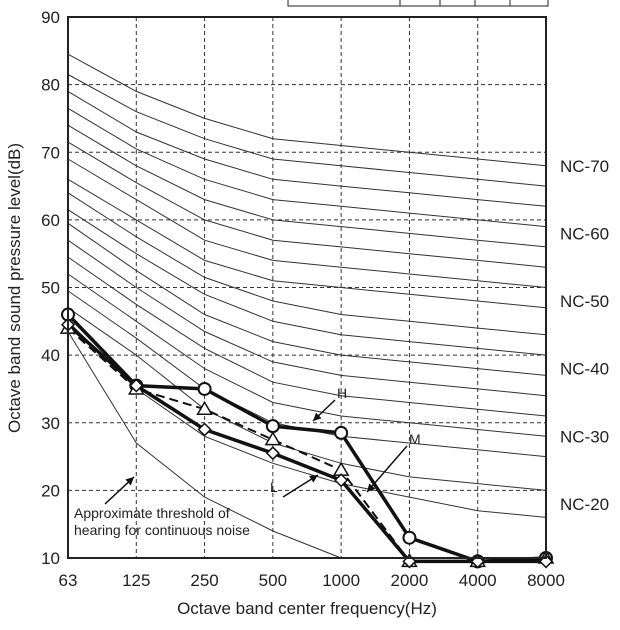 This screenshot has width=620, height=630. Describe the element at coordinates (410, 580) in the screenshot. I see `x-tick-label: 2000` at that location.